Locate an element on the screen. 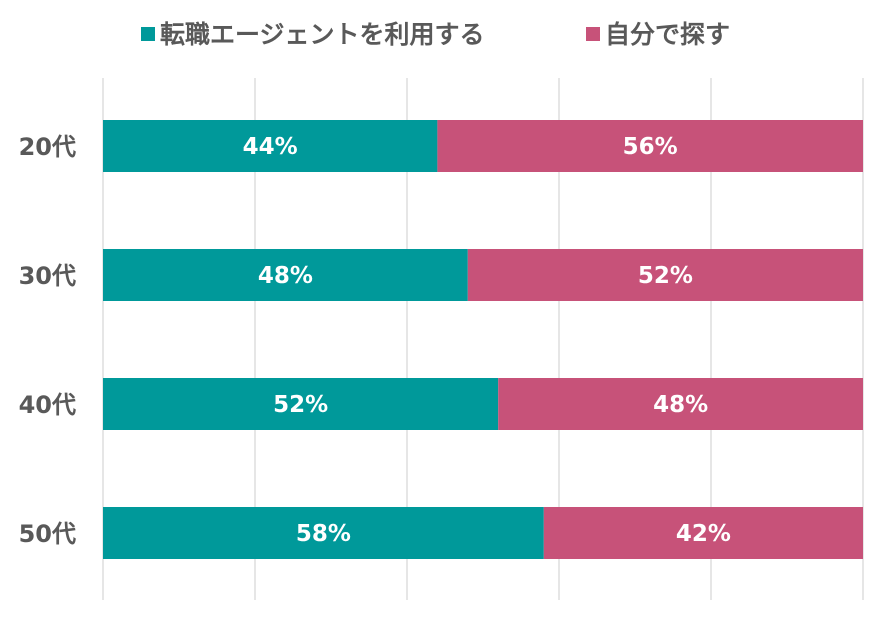 This screenshot has height=621, width=886. data-label-1-1: 44% is located at coordinates (270, 147).